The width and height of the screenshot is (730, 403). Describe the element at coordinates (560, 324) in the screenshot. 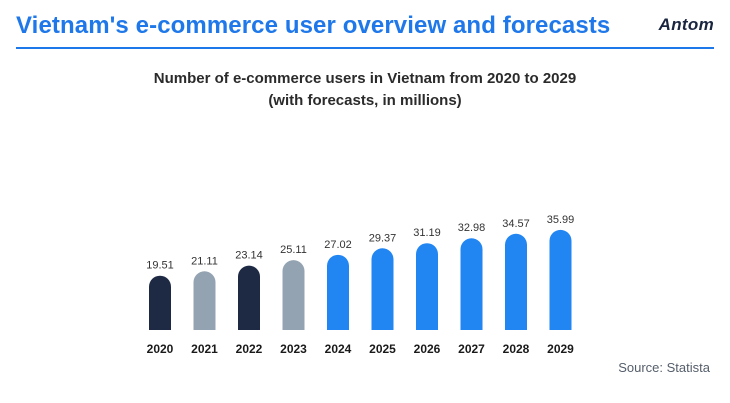

I see `bar-base-2029` at that location.